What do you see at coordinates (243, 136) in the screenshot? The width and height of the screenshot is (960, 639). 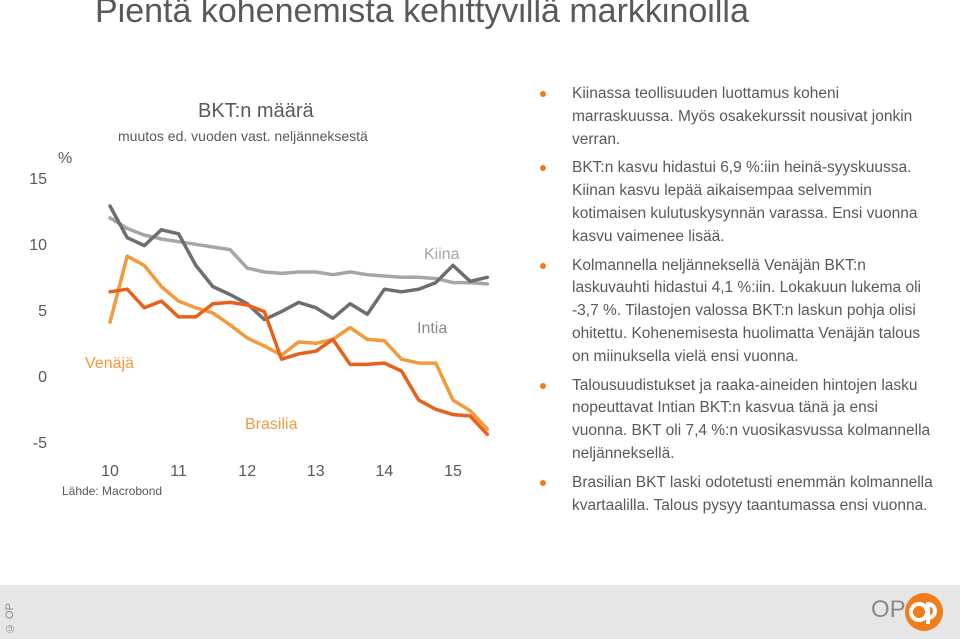 I see `chart-subtitle: muutos ed. vuoden vast. neljänneksestä` at bounding box center [243, 136].